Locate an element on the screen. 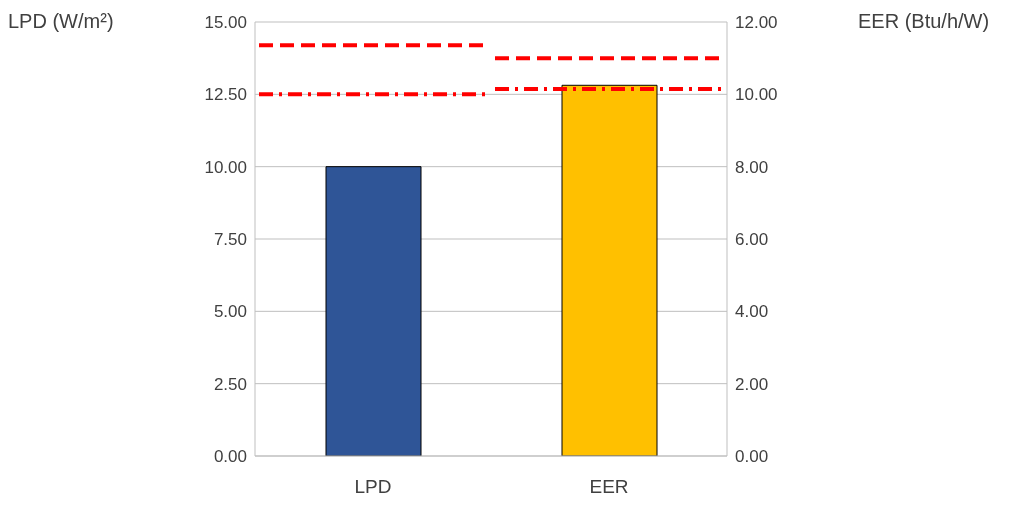  y-tick-label: 0.00 is located at coordinates (230, 457).